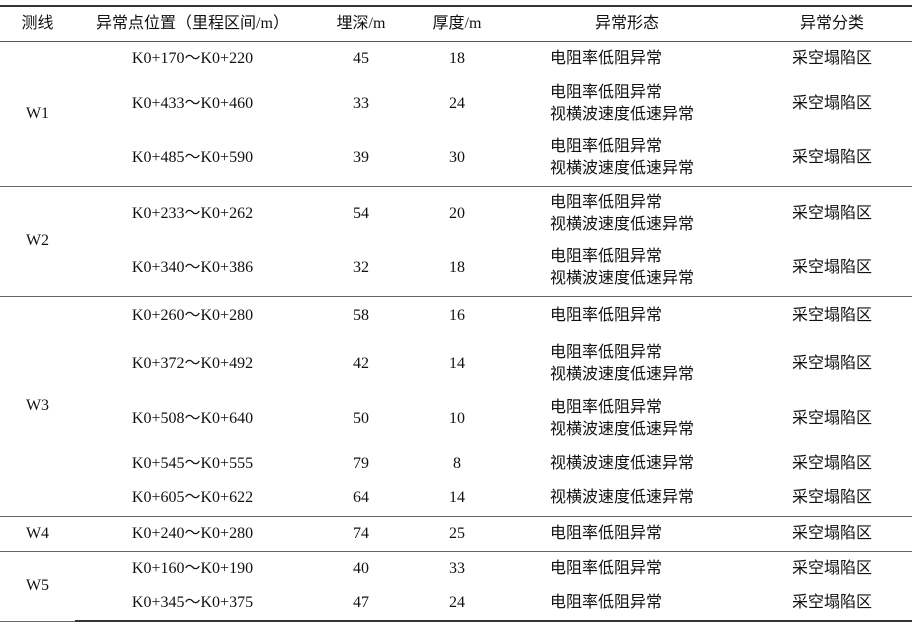 This screenshot has width=912, height=628. I want to click on thickness-cell: 30, so click(457, 159).